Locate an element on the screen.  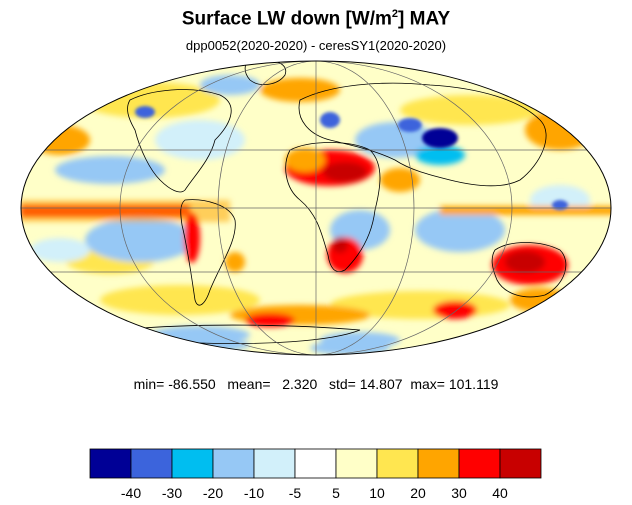
map-title: Surface LW down [W/m2] MAY is located at coordinates (316, 19).